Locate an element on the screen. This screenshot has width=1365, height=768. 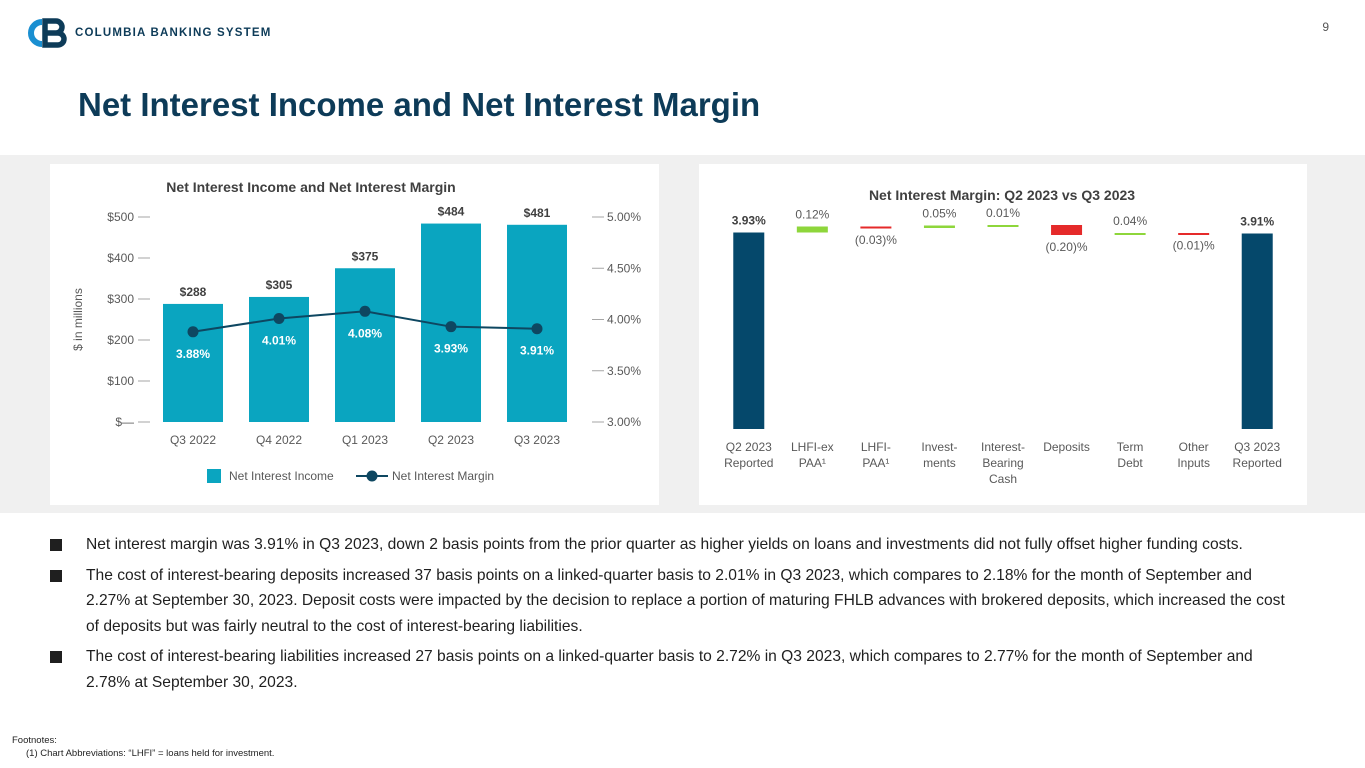
legend-marker-nim is located at coordinates (372, 476).